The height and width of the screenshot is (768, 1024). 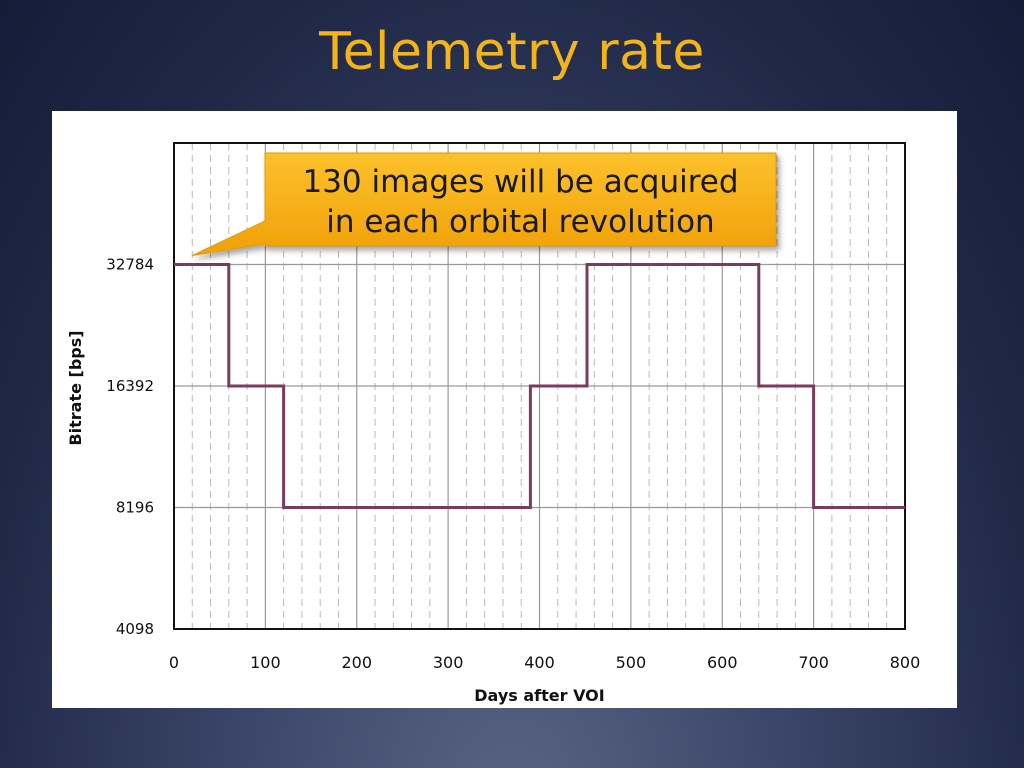 What do you see at coordinates (813, 662) in the screenshot?
I see `x-tick-label: 700` at bounding box center [813, 662].